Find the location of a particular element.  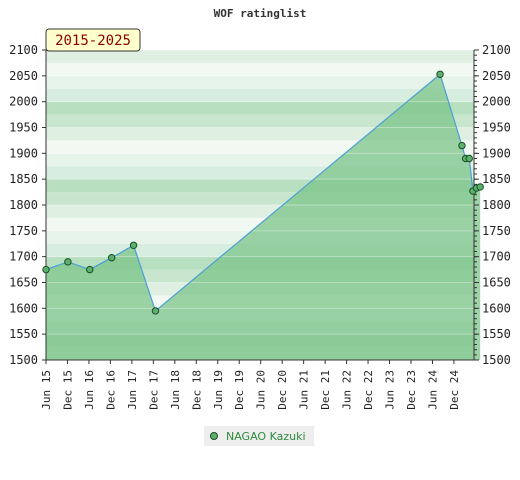

x-tick-label: Jun 22 is located at coordinates (347, 390).